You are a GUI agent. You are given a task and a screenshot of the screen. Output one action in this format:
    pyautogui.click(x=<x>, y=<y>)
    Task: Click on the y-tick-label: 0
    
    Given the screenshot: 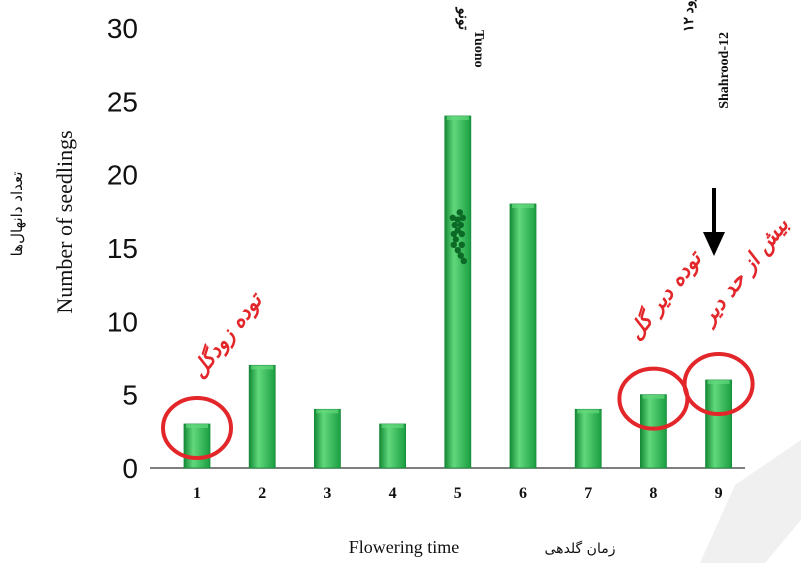 What is the action you would take?
    pyautogui.click(x=130, y=468)
    